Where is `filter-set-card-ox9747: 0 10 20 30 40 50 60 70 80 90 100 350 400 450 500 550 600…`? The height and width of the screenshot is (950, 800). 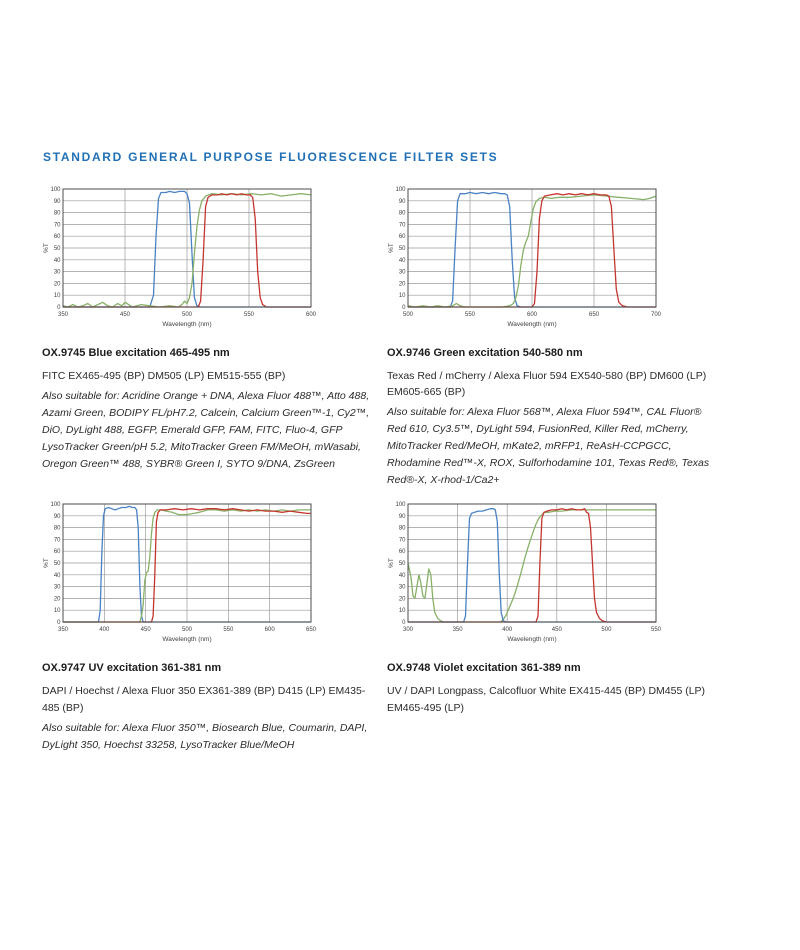
filter-set-card-ox9747: 0 10 20 30 40 50 60 70 80 90 100 350 400 450 500 550 600… is located at coordinates (207, 626).